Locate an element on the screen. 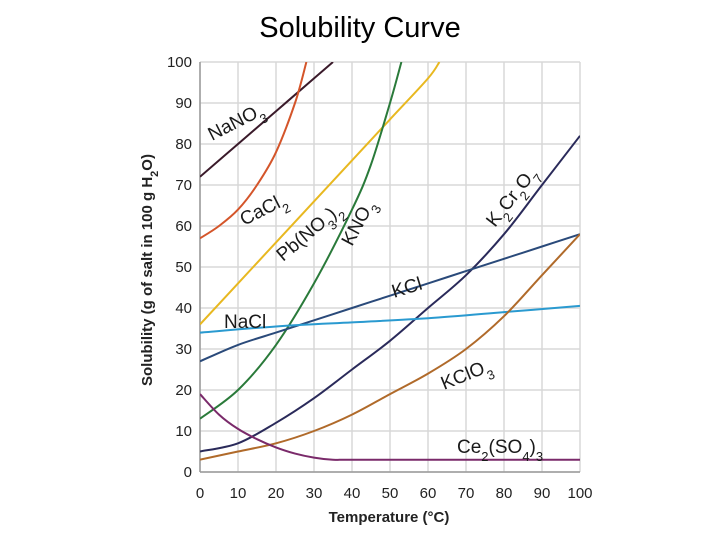 The image size is (720, 540). y-tick-label: 60 is located at coordinates (183, 226).